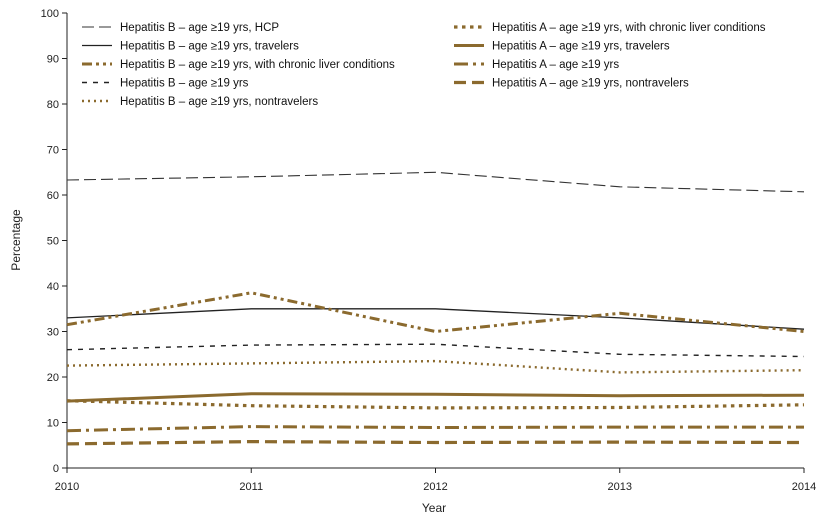 Image resolution: width=816 pixels, height=514 pixels. Describe the element at coordinates (209, 47) in the screenshot. I see `legend-label-2: Hepatitis B – age ≥19 yrs, travelers` at that location.